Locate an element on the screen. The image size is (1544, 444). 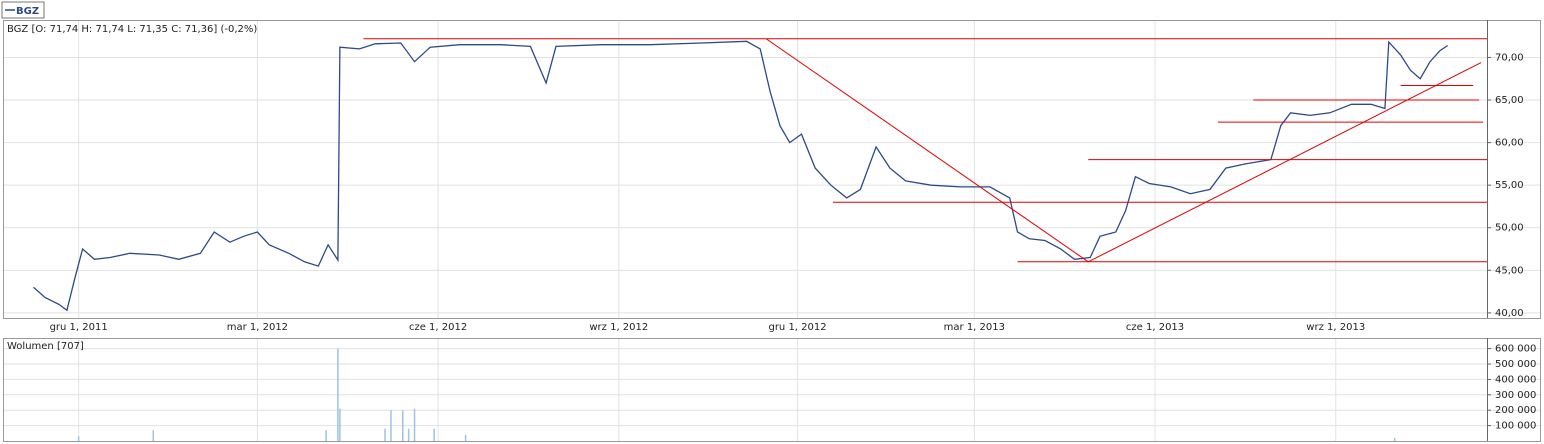
x-tick-label: cze 1, 2012 is located at coordinates (438, 327).